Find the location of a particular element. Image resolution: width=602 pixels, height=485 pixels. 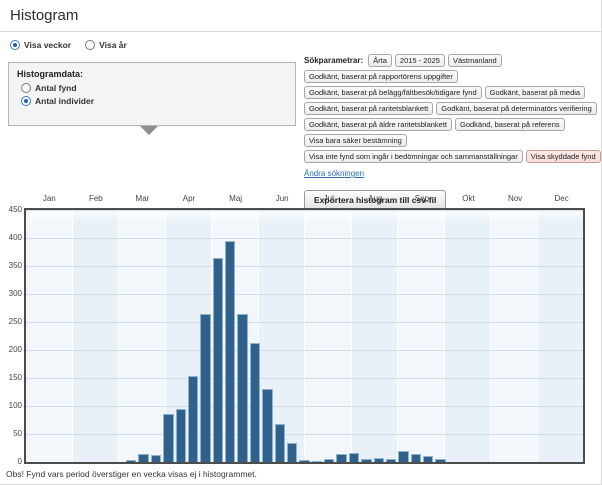

radio-visa-veckor: Visa veckor is located at coordinates (40, 45).